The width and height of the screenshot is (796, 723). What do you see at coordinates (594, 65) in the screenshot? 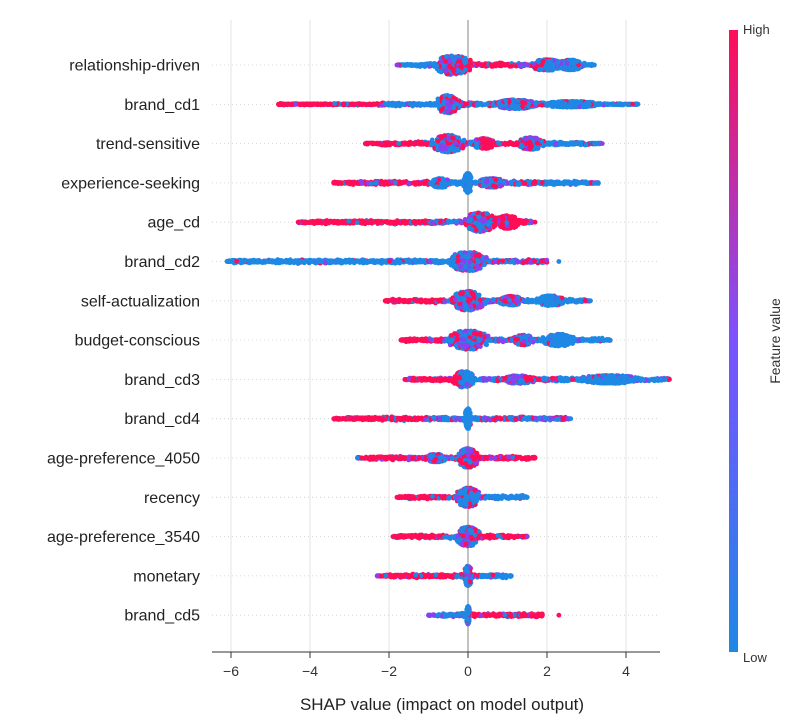
I see `shap-point-max` at bounding box center [594, 65].